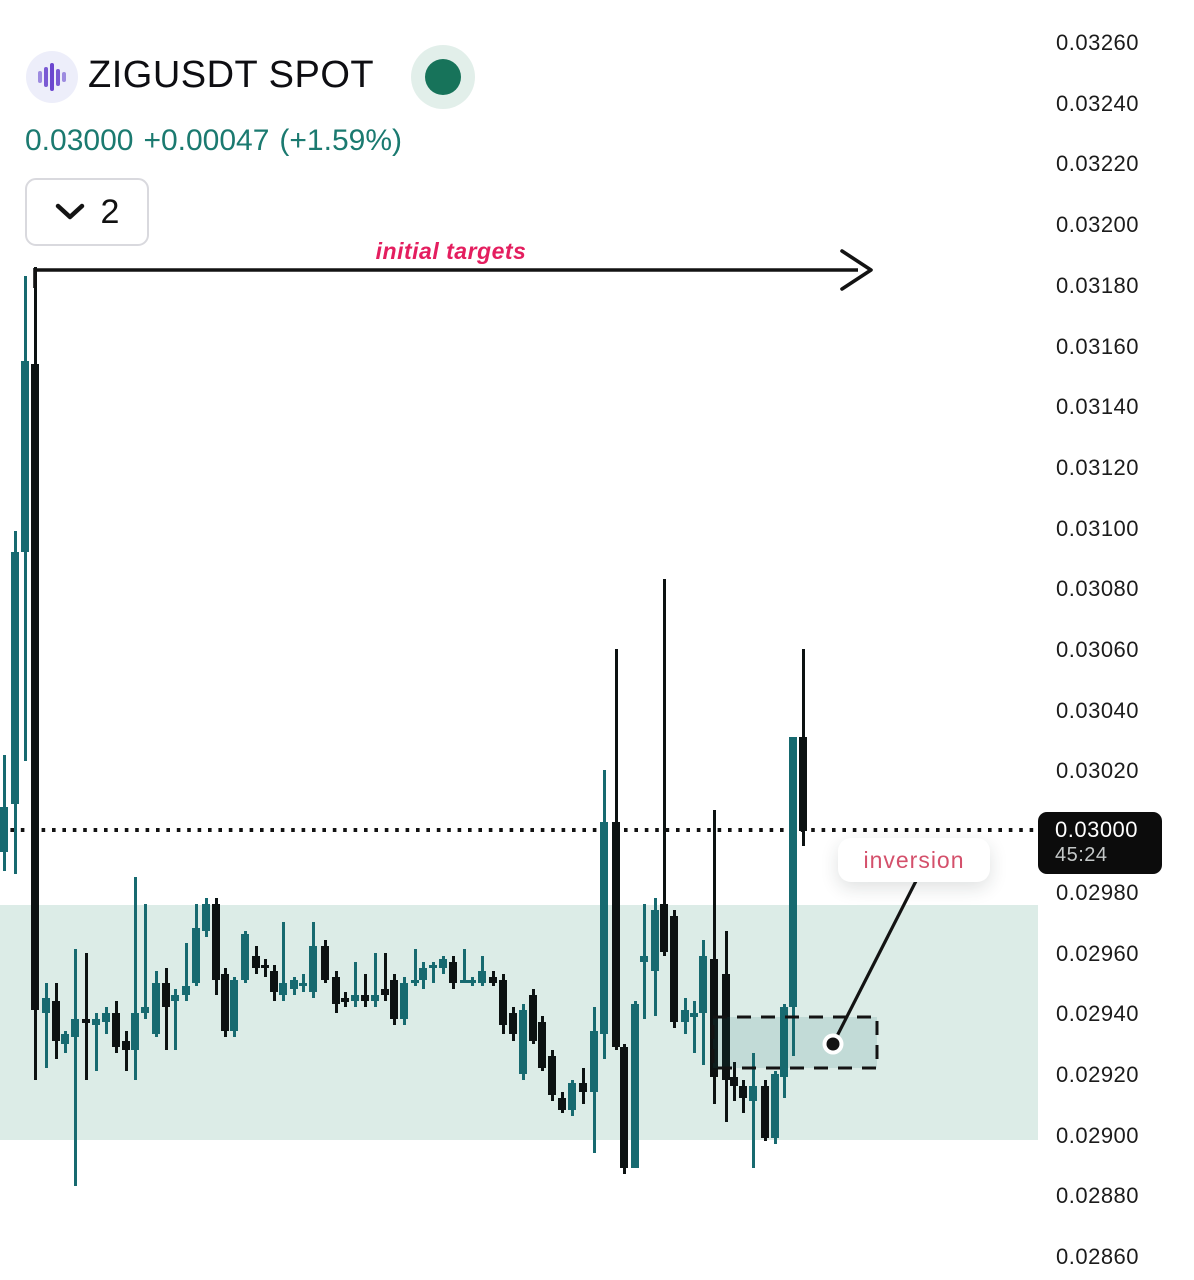  Describe the element at coordinates (1098, 1135) in the screenshot. I see `price-axis-label: 0.02900` at that location.